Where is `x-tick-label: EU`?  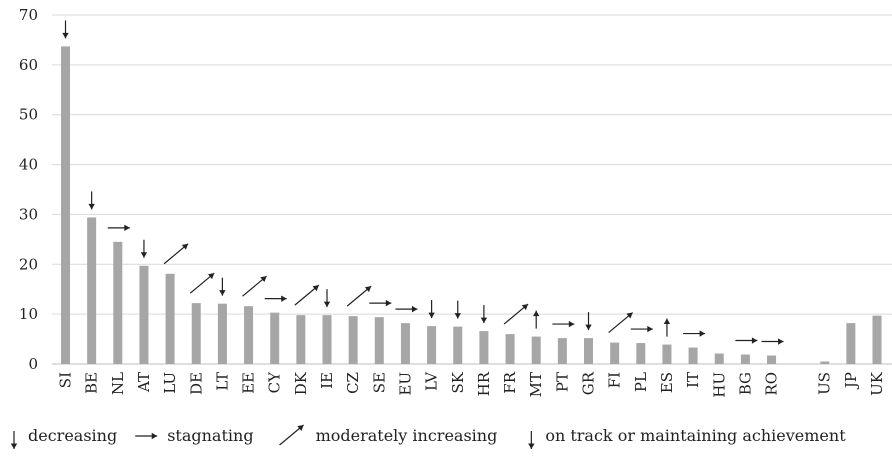 x-tick-label: EU is located at coordinates (405, 384).